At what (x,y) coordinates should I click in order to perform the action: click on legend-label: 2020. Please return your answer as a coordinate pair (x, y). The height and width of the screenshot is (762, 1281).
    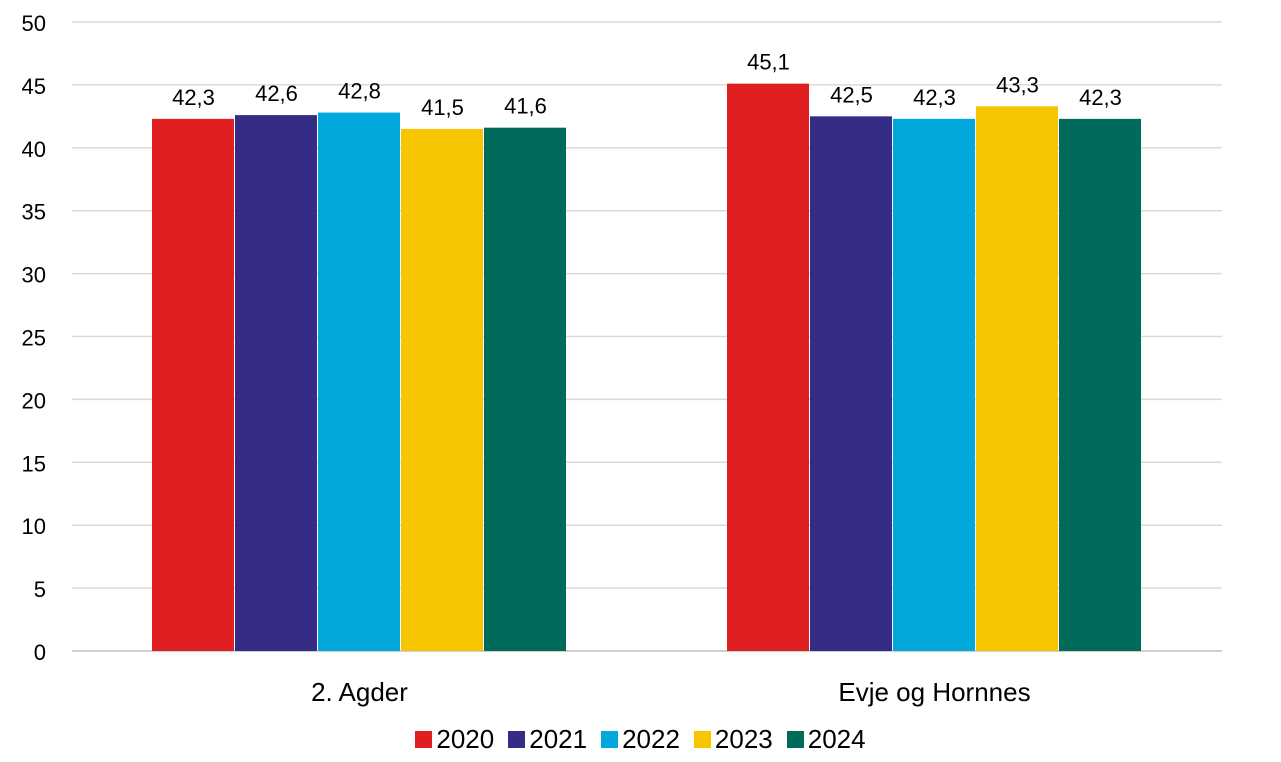
    Looking at the image, I should click on (465, 739).